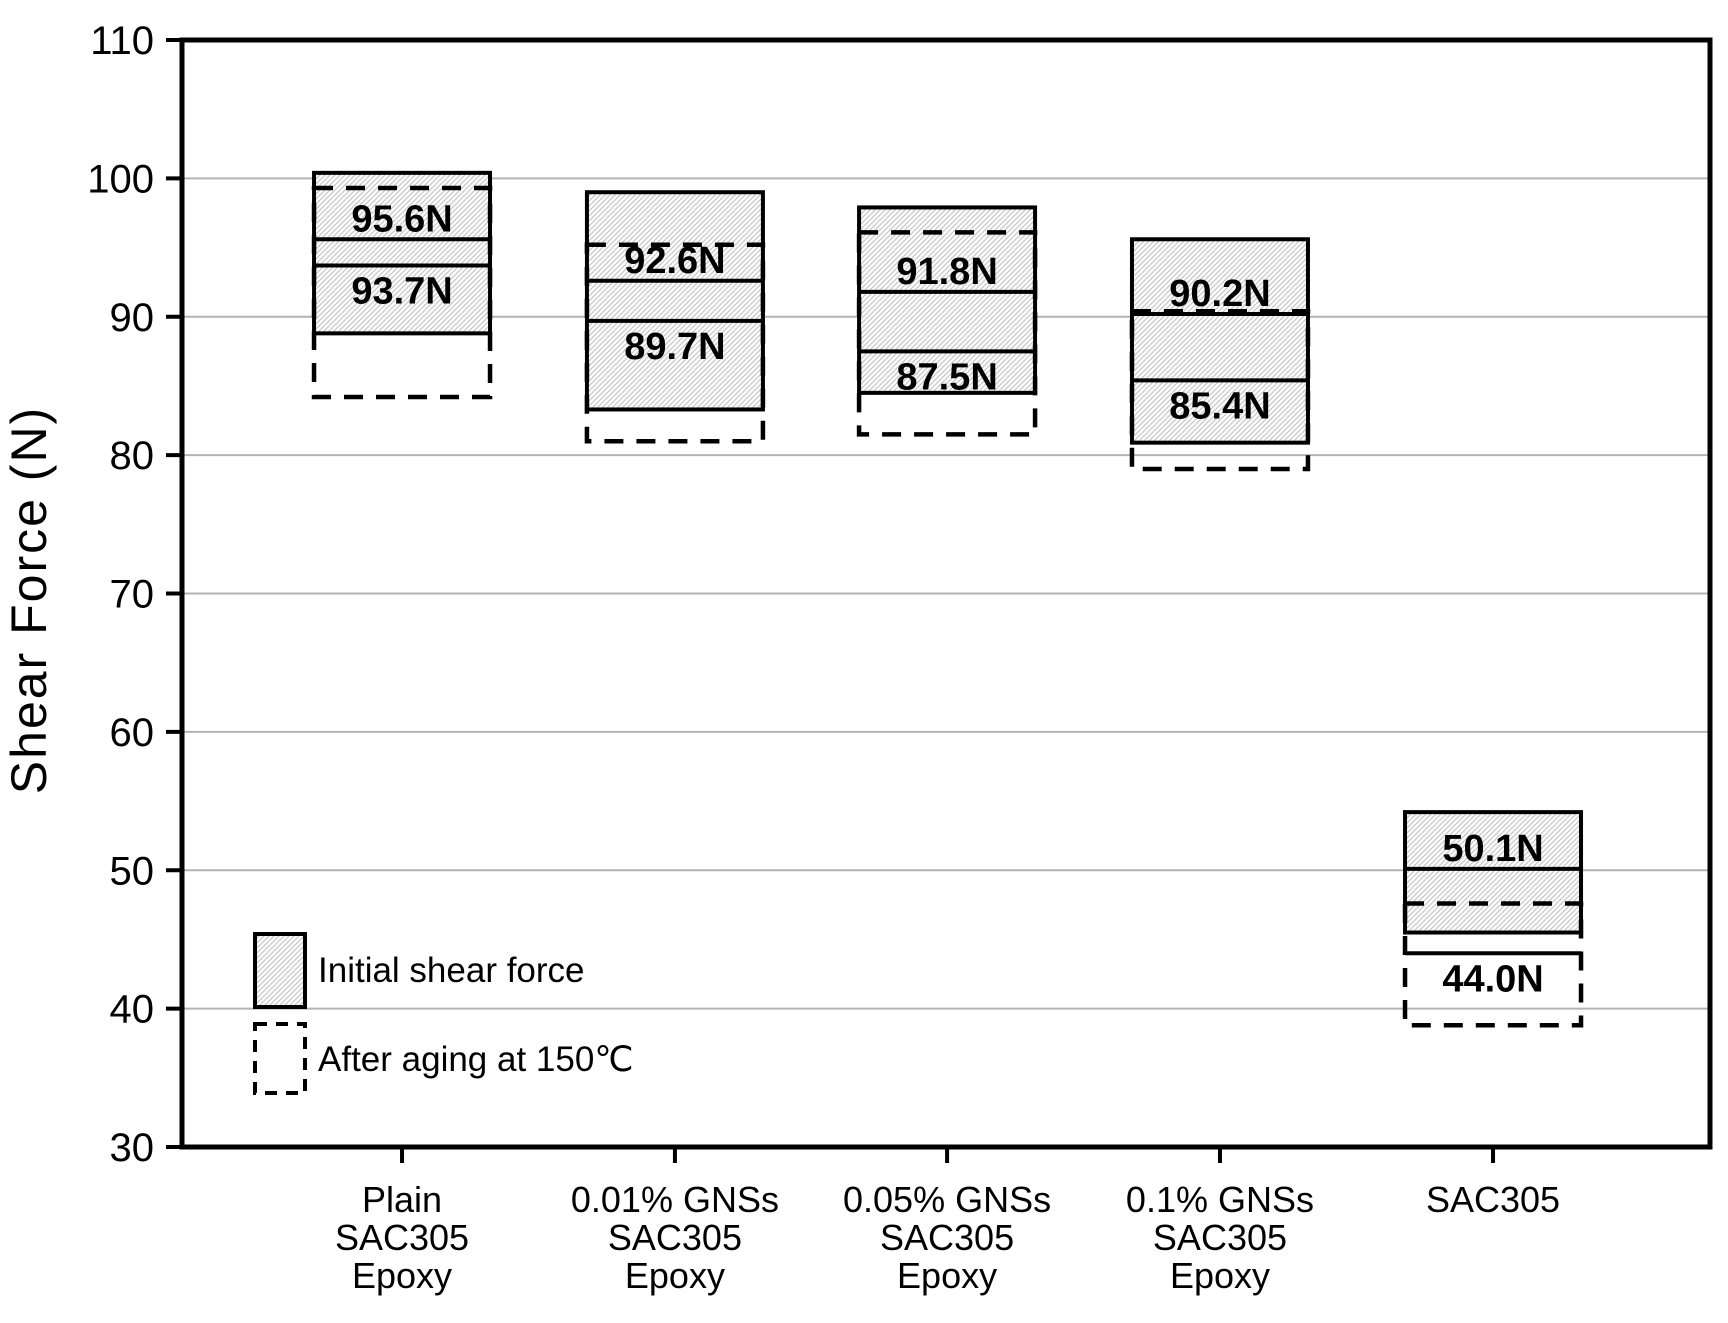 The height and width of the screenshot is (1323, 1728). Describe the element at coordinates (280, 1058) in the screenshot. I see `legend-aged-swatch` at that location.